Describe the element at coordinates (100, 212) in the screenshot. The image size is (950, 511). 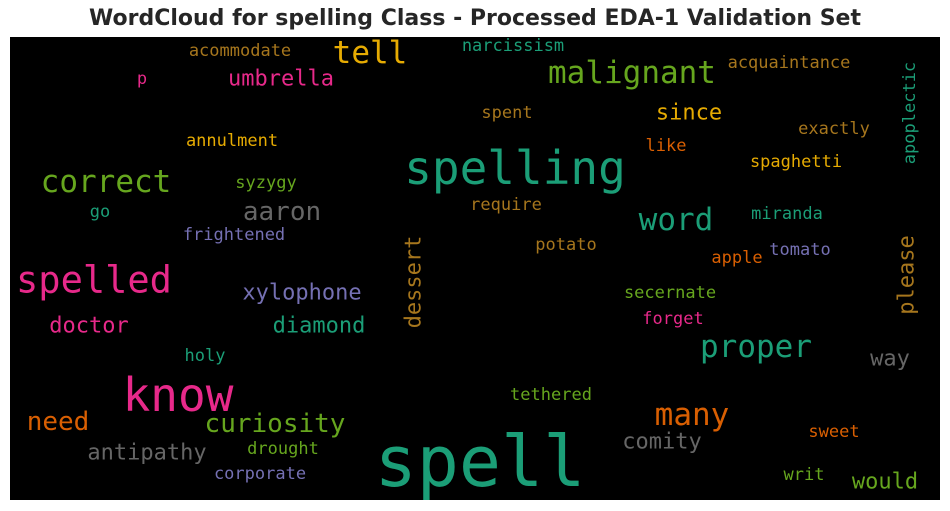
I see `word-go: go` at that location.